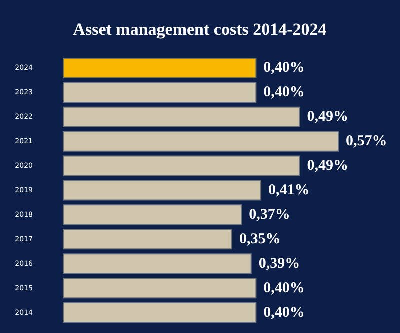 The image size is (400, 333). I want to click on data-label: 0,39%, so click(279, 264).